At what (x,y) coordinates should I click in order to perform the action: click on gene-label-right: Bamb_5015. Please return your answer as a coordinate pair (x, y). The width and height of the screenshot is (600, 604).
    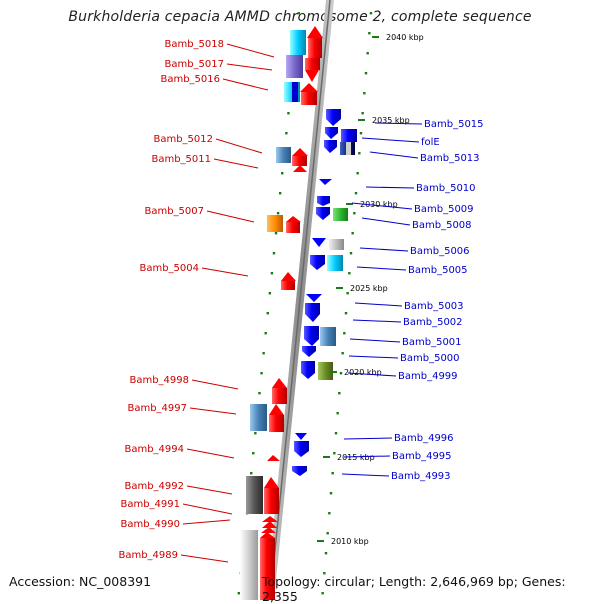
    Looking at the image, I should click on (454, 124).